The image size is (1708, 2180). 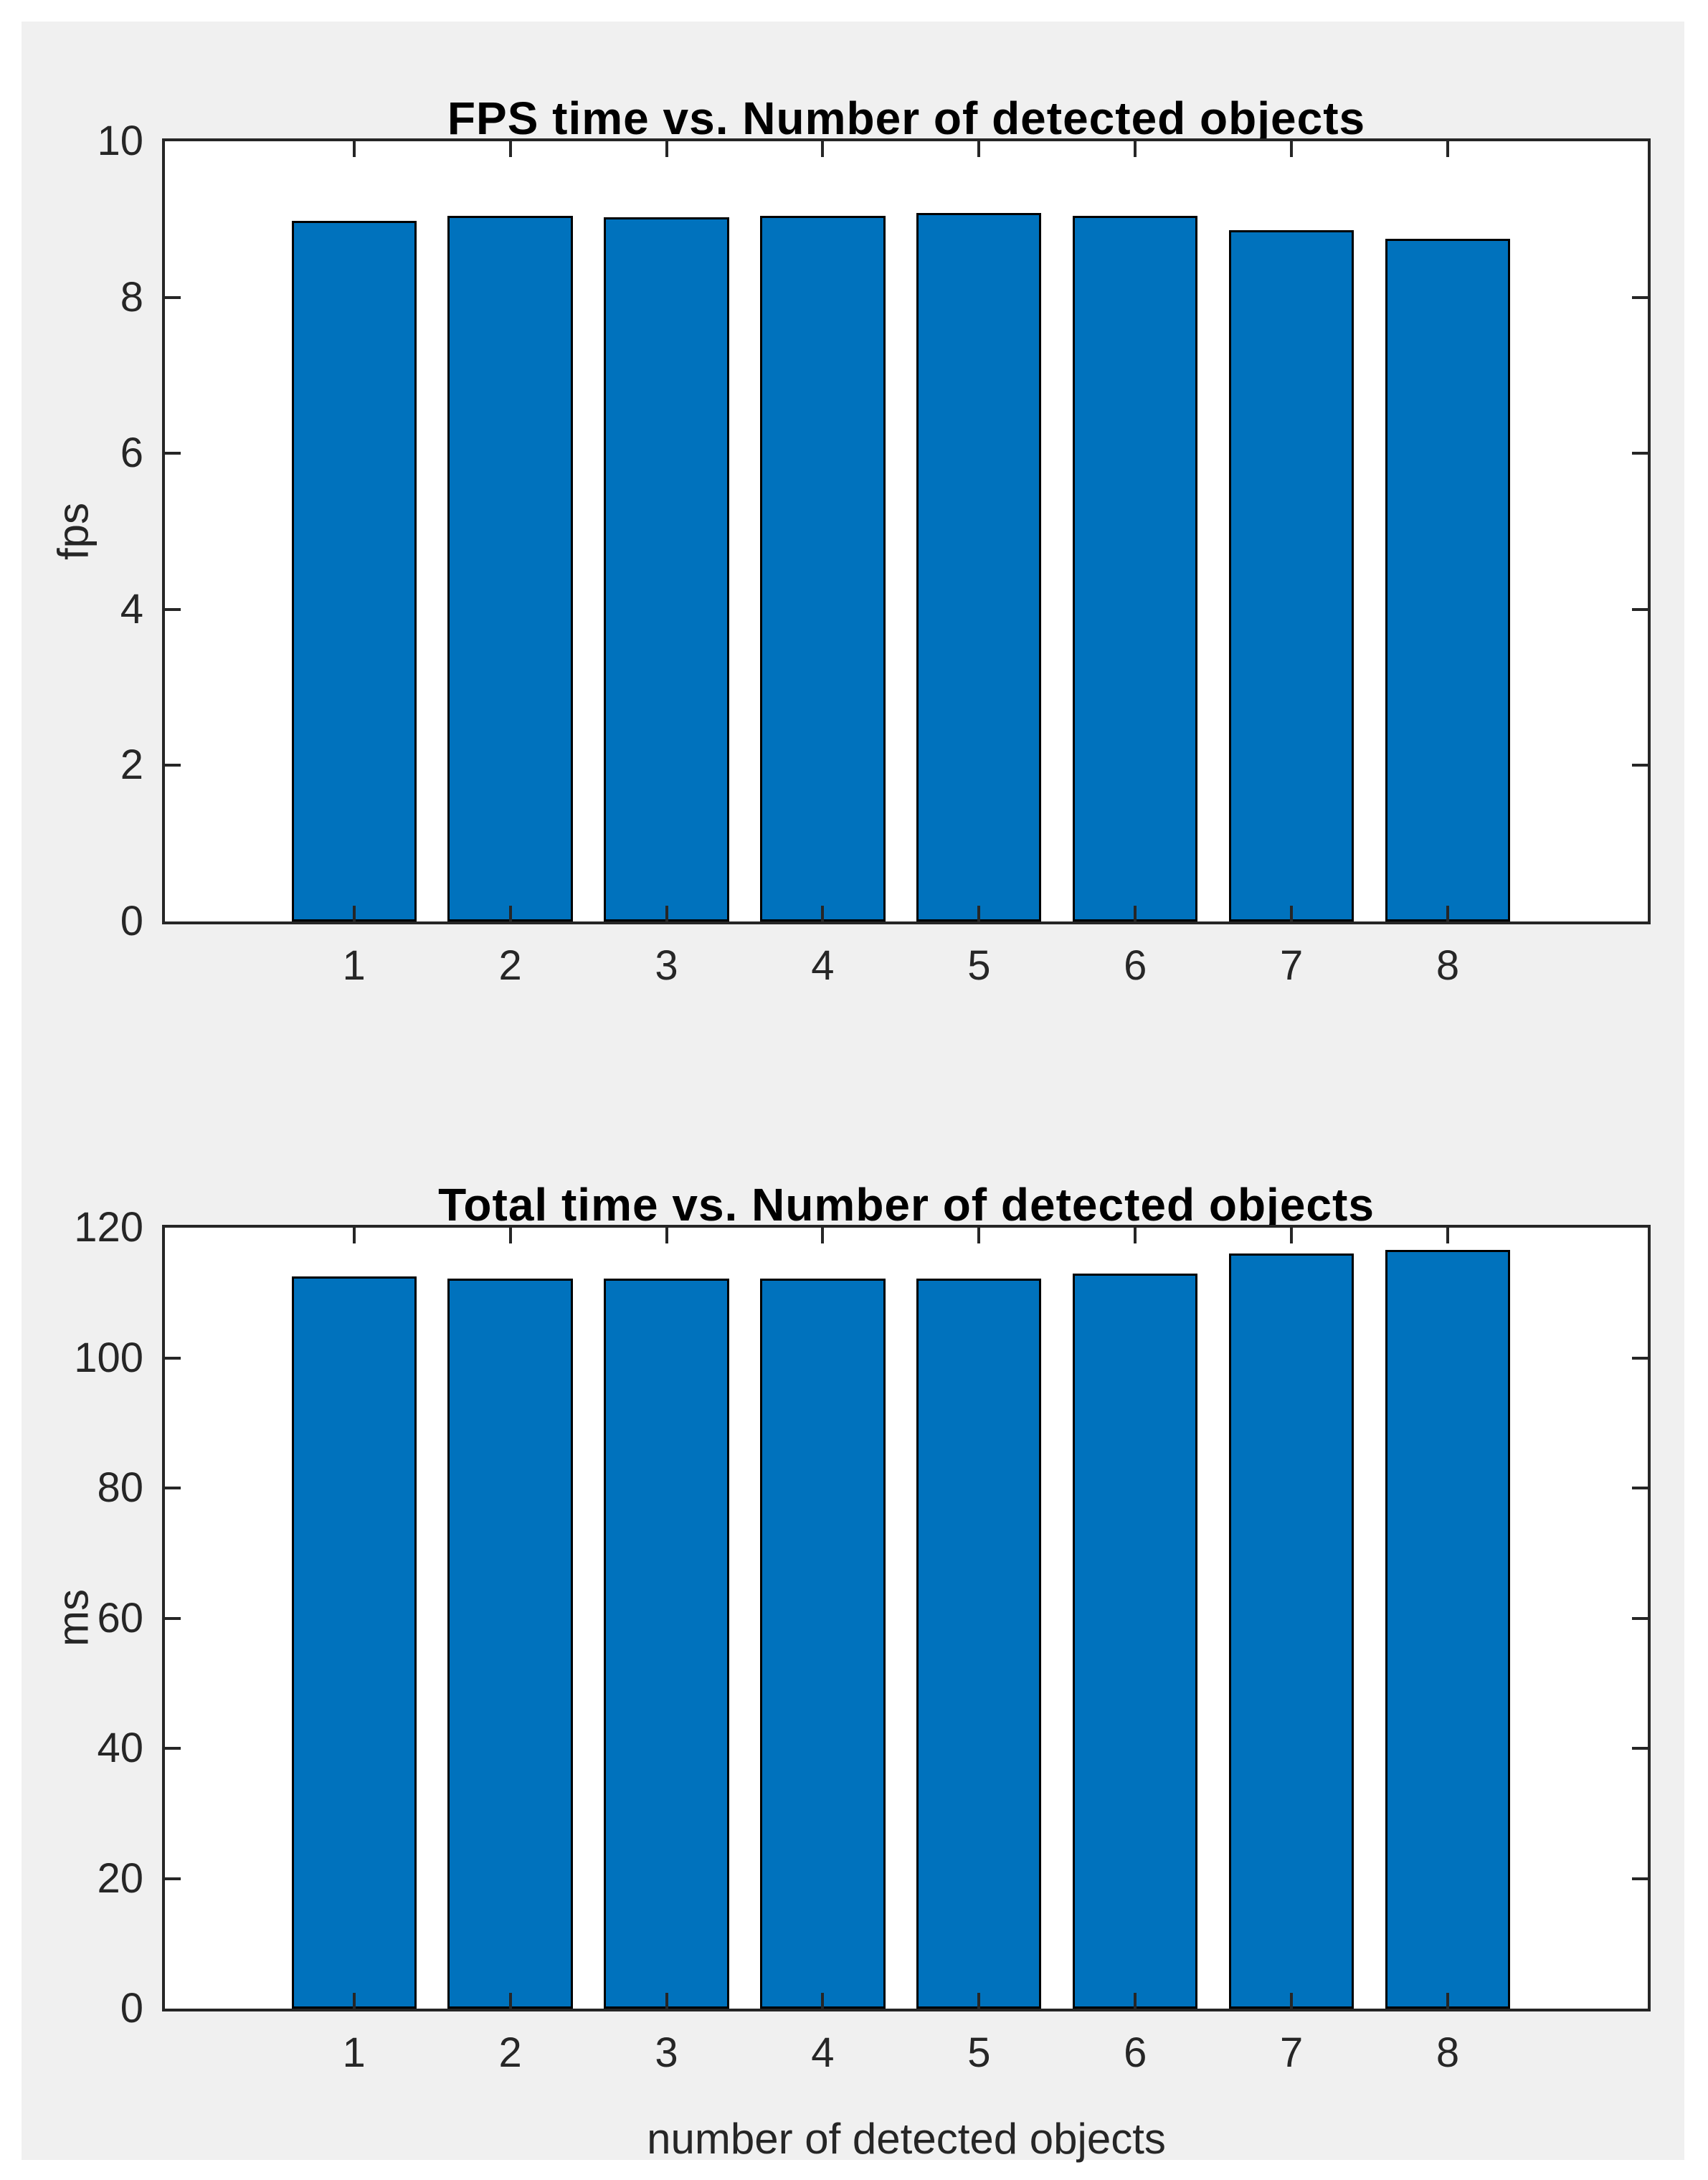 What do you see at coordinates (120, 1748) in the screenshot?
I see `y-tick-label: 40` at bounding box center [120, 1748].